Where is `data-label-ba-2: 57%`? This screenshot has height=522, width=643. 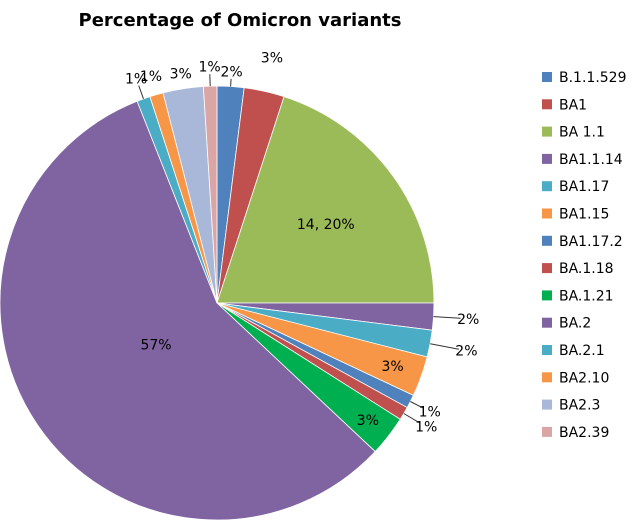 data-label-ba-2: 57% is located at coordinates (155, 346).